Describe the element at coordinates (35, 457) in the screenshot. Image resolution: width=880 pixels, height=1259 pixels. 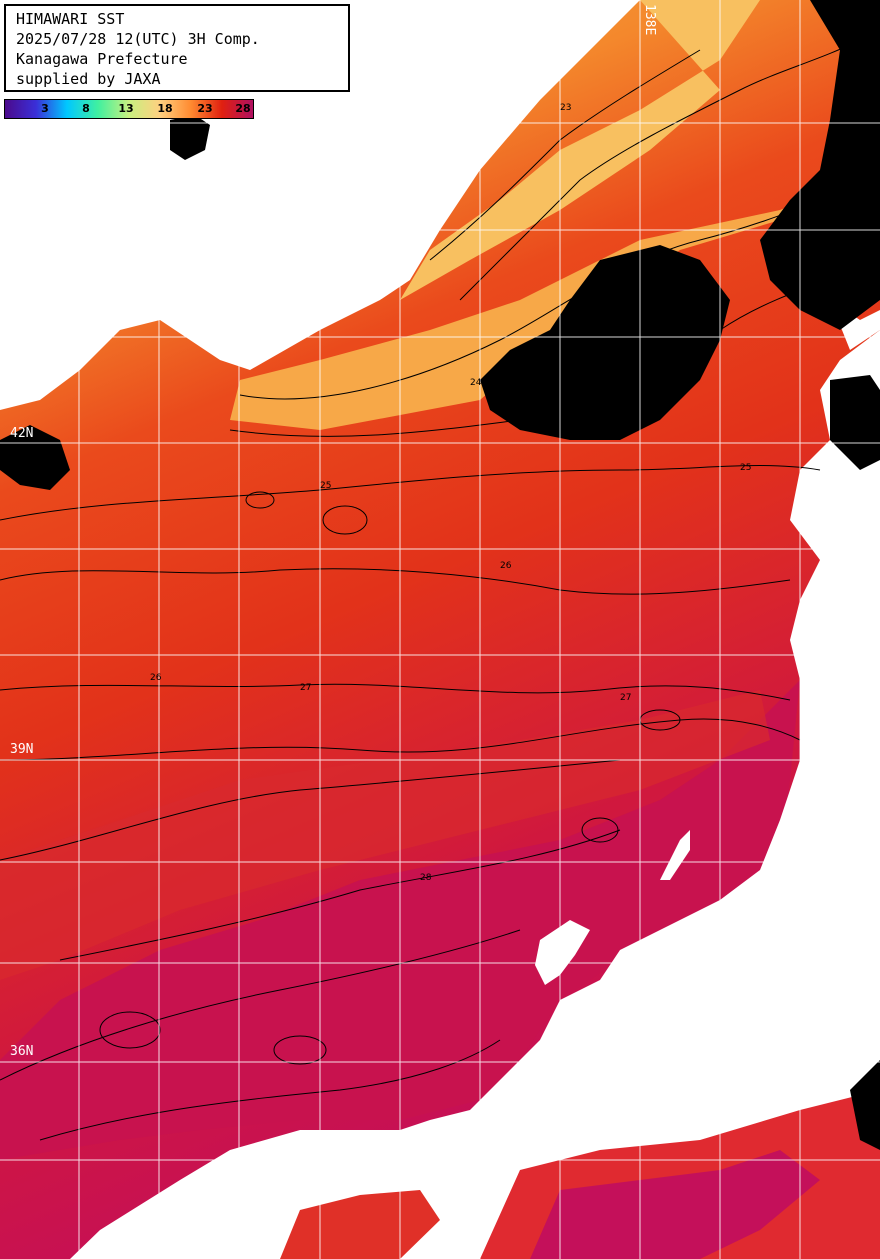
I see `cloud-west` at that location.